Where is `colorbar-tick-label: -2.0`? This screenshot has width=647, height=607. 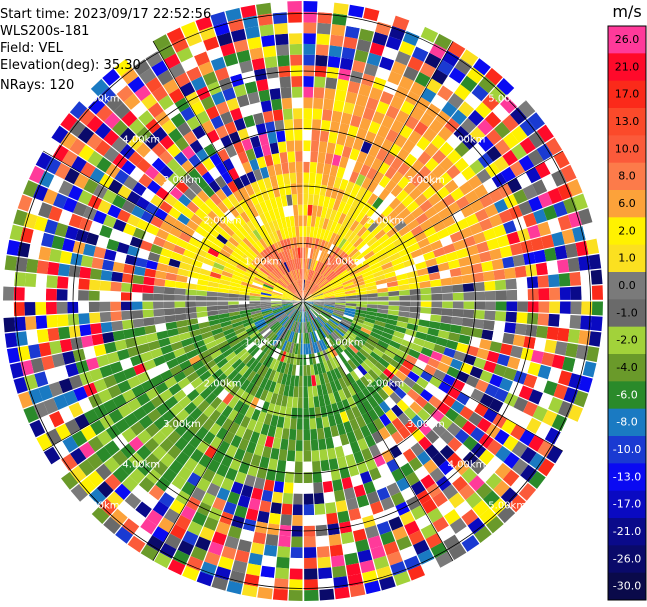
colorbar-tick-label: -2.0 is located at coordinates (626, 340).